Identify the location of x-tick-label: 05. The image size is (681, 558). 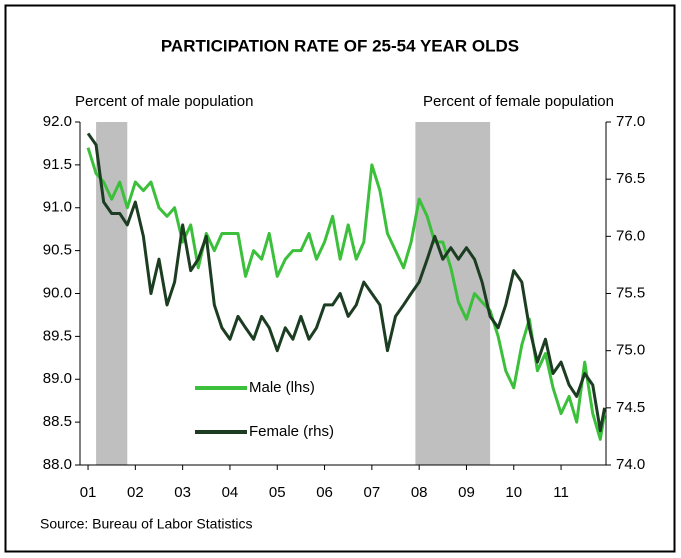
(277, 492).